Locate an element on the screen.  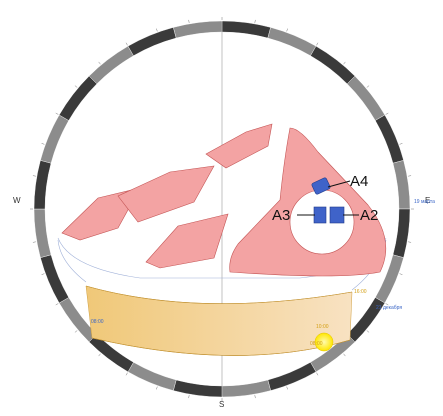
sun-path-upper-edge is located at coordinates (219, 294).